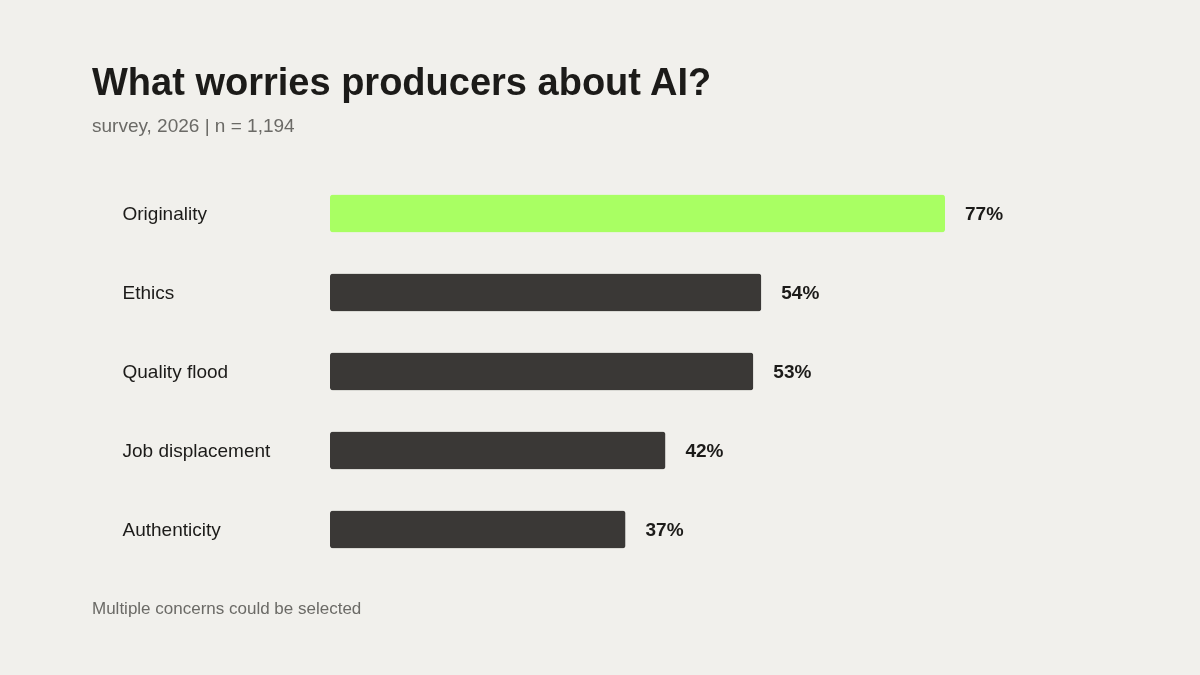 The image size is (1200, 675). Describe the element at coordinates (792, 371) in the screenshot. I see `data-label: 53%` at that location.